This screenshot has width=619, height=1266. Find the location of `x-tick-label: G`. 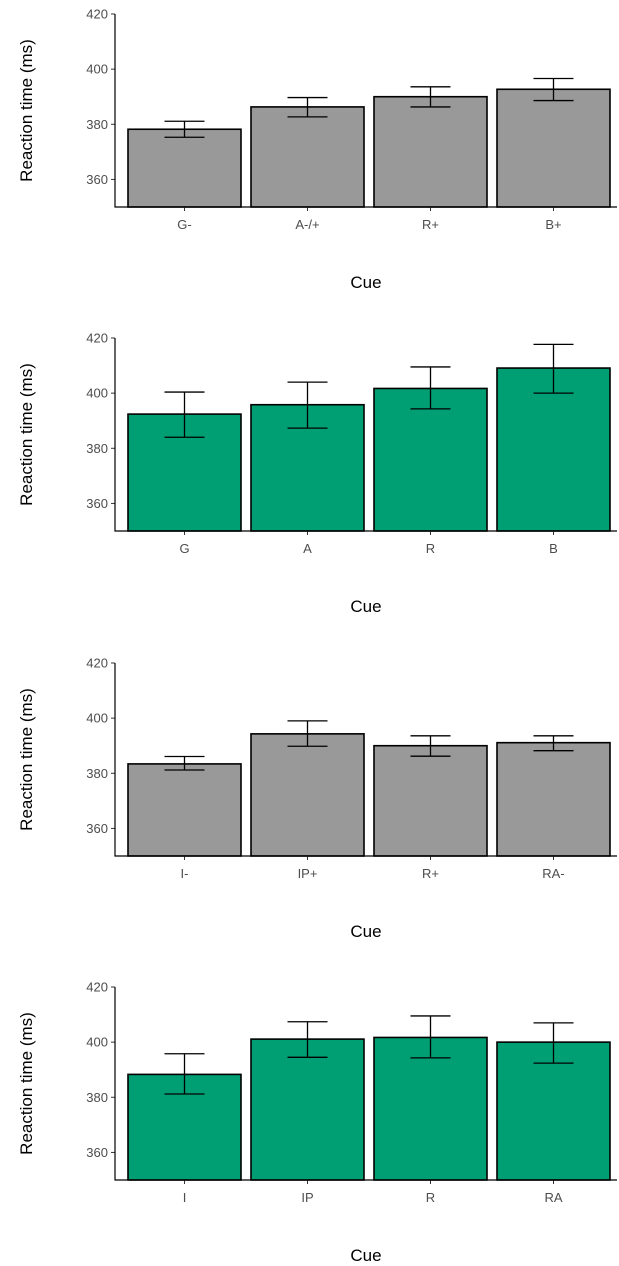

x-tick-label: G is located at coordinates (184, 548).